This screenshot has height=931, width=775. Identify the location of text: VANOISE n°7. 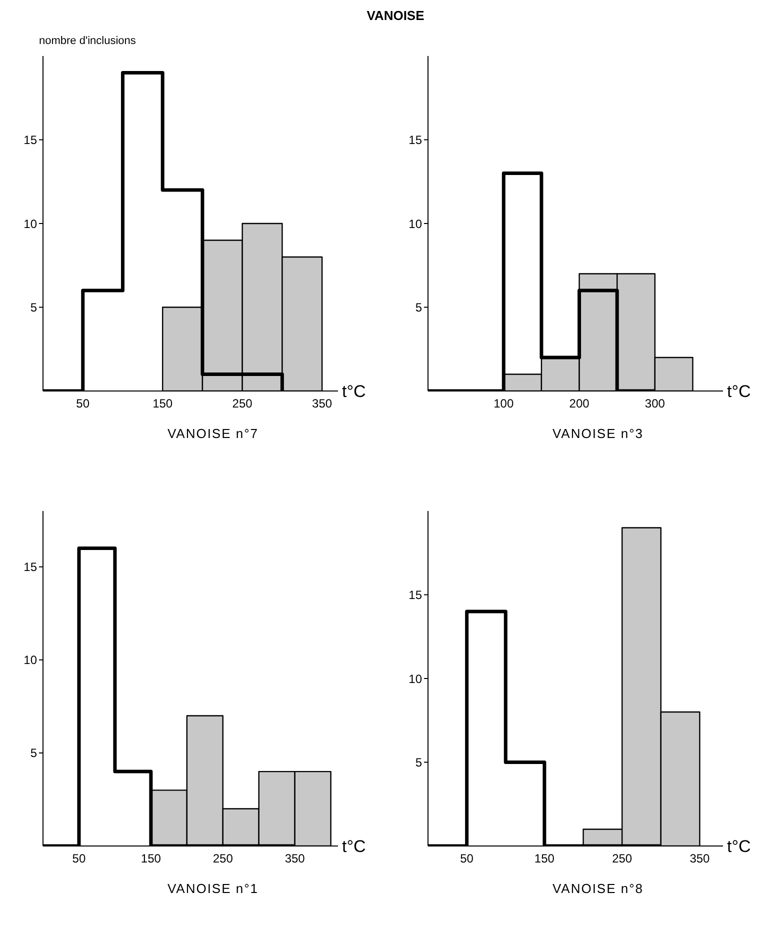
(213, 433).